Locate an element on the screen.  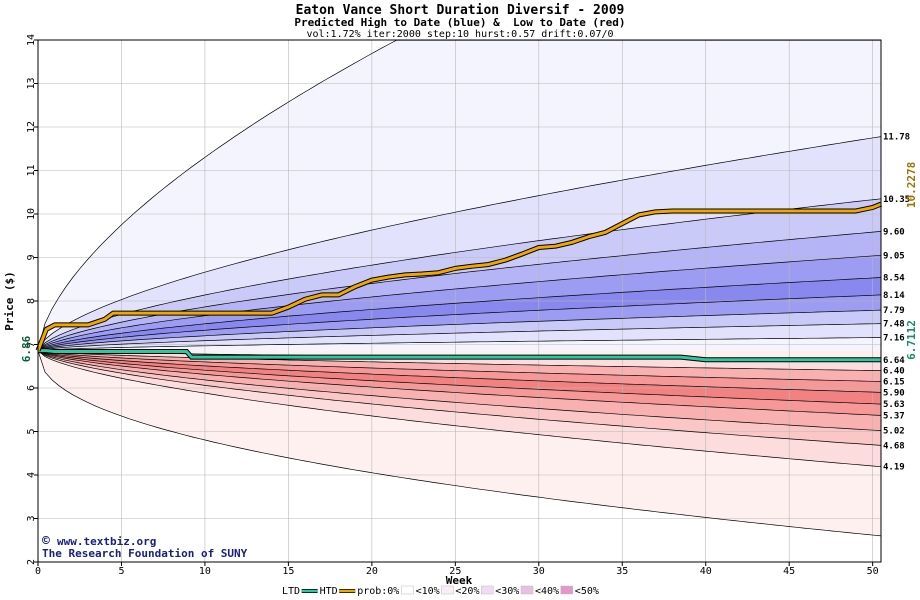
legend-label: prob:0% is located at coordinates (378, 591).